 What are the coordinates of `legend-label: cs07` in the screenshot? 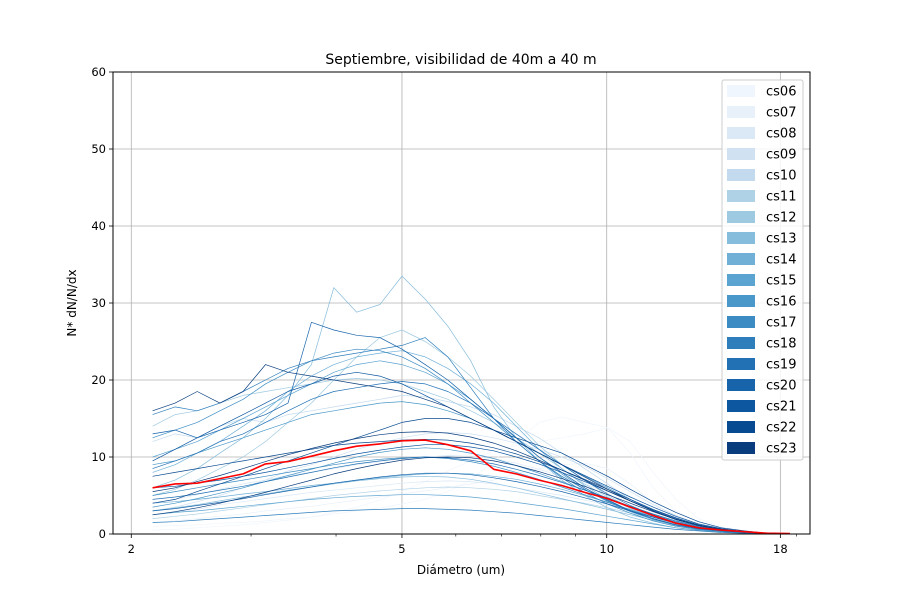 It's located at (781, 113).